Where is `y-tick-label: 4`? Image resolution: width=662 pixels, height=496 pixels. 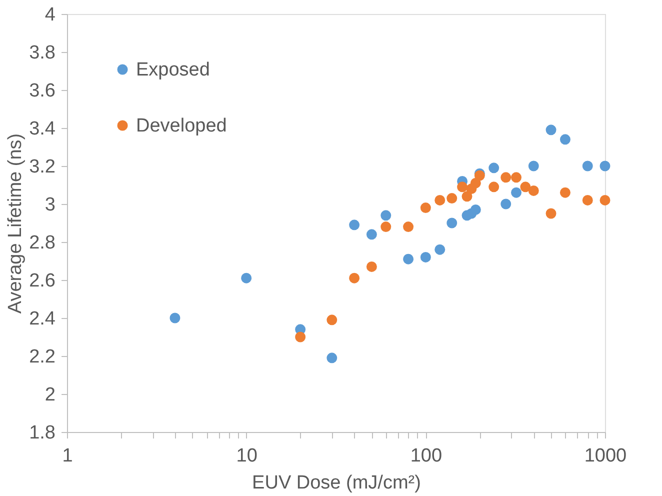 y-tick-label: 4 is located at coordinates (50, 15).